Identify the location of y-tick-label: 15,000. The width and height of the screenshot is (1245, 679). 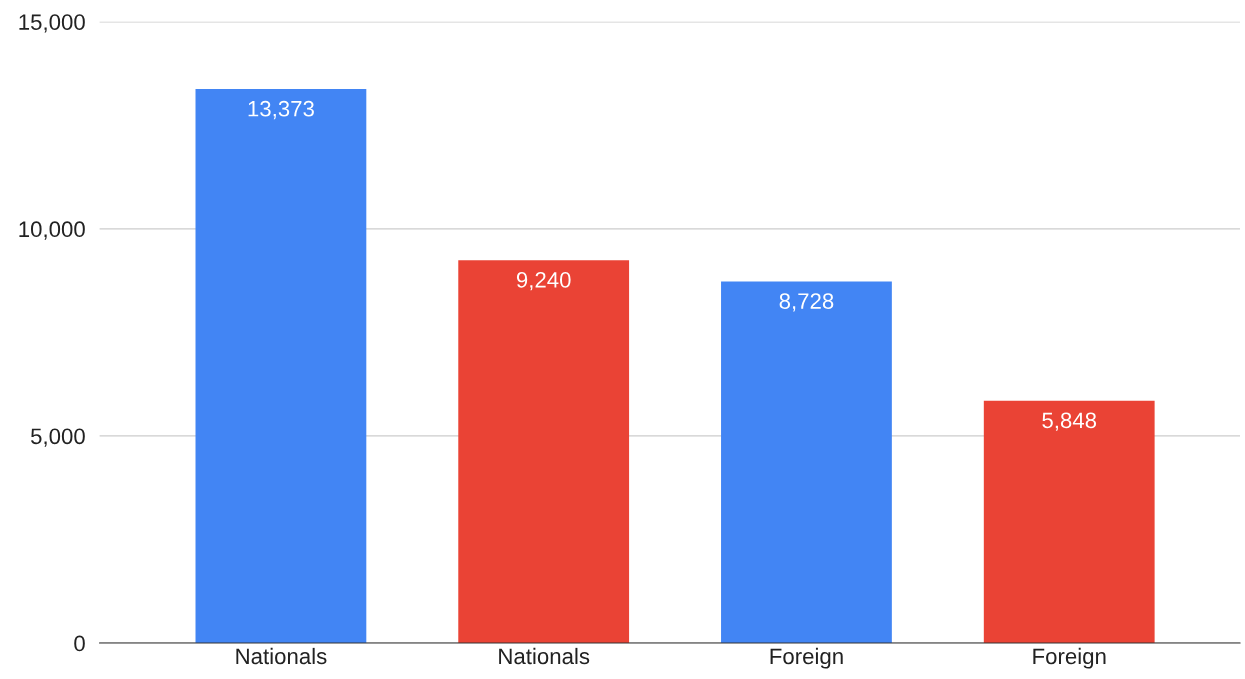
(52, 23).